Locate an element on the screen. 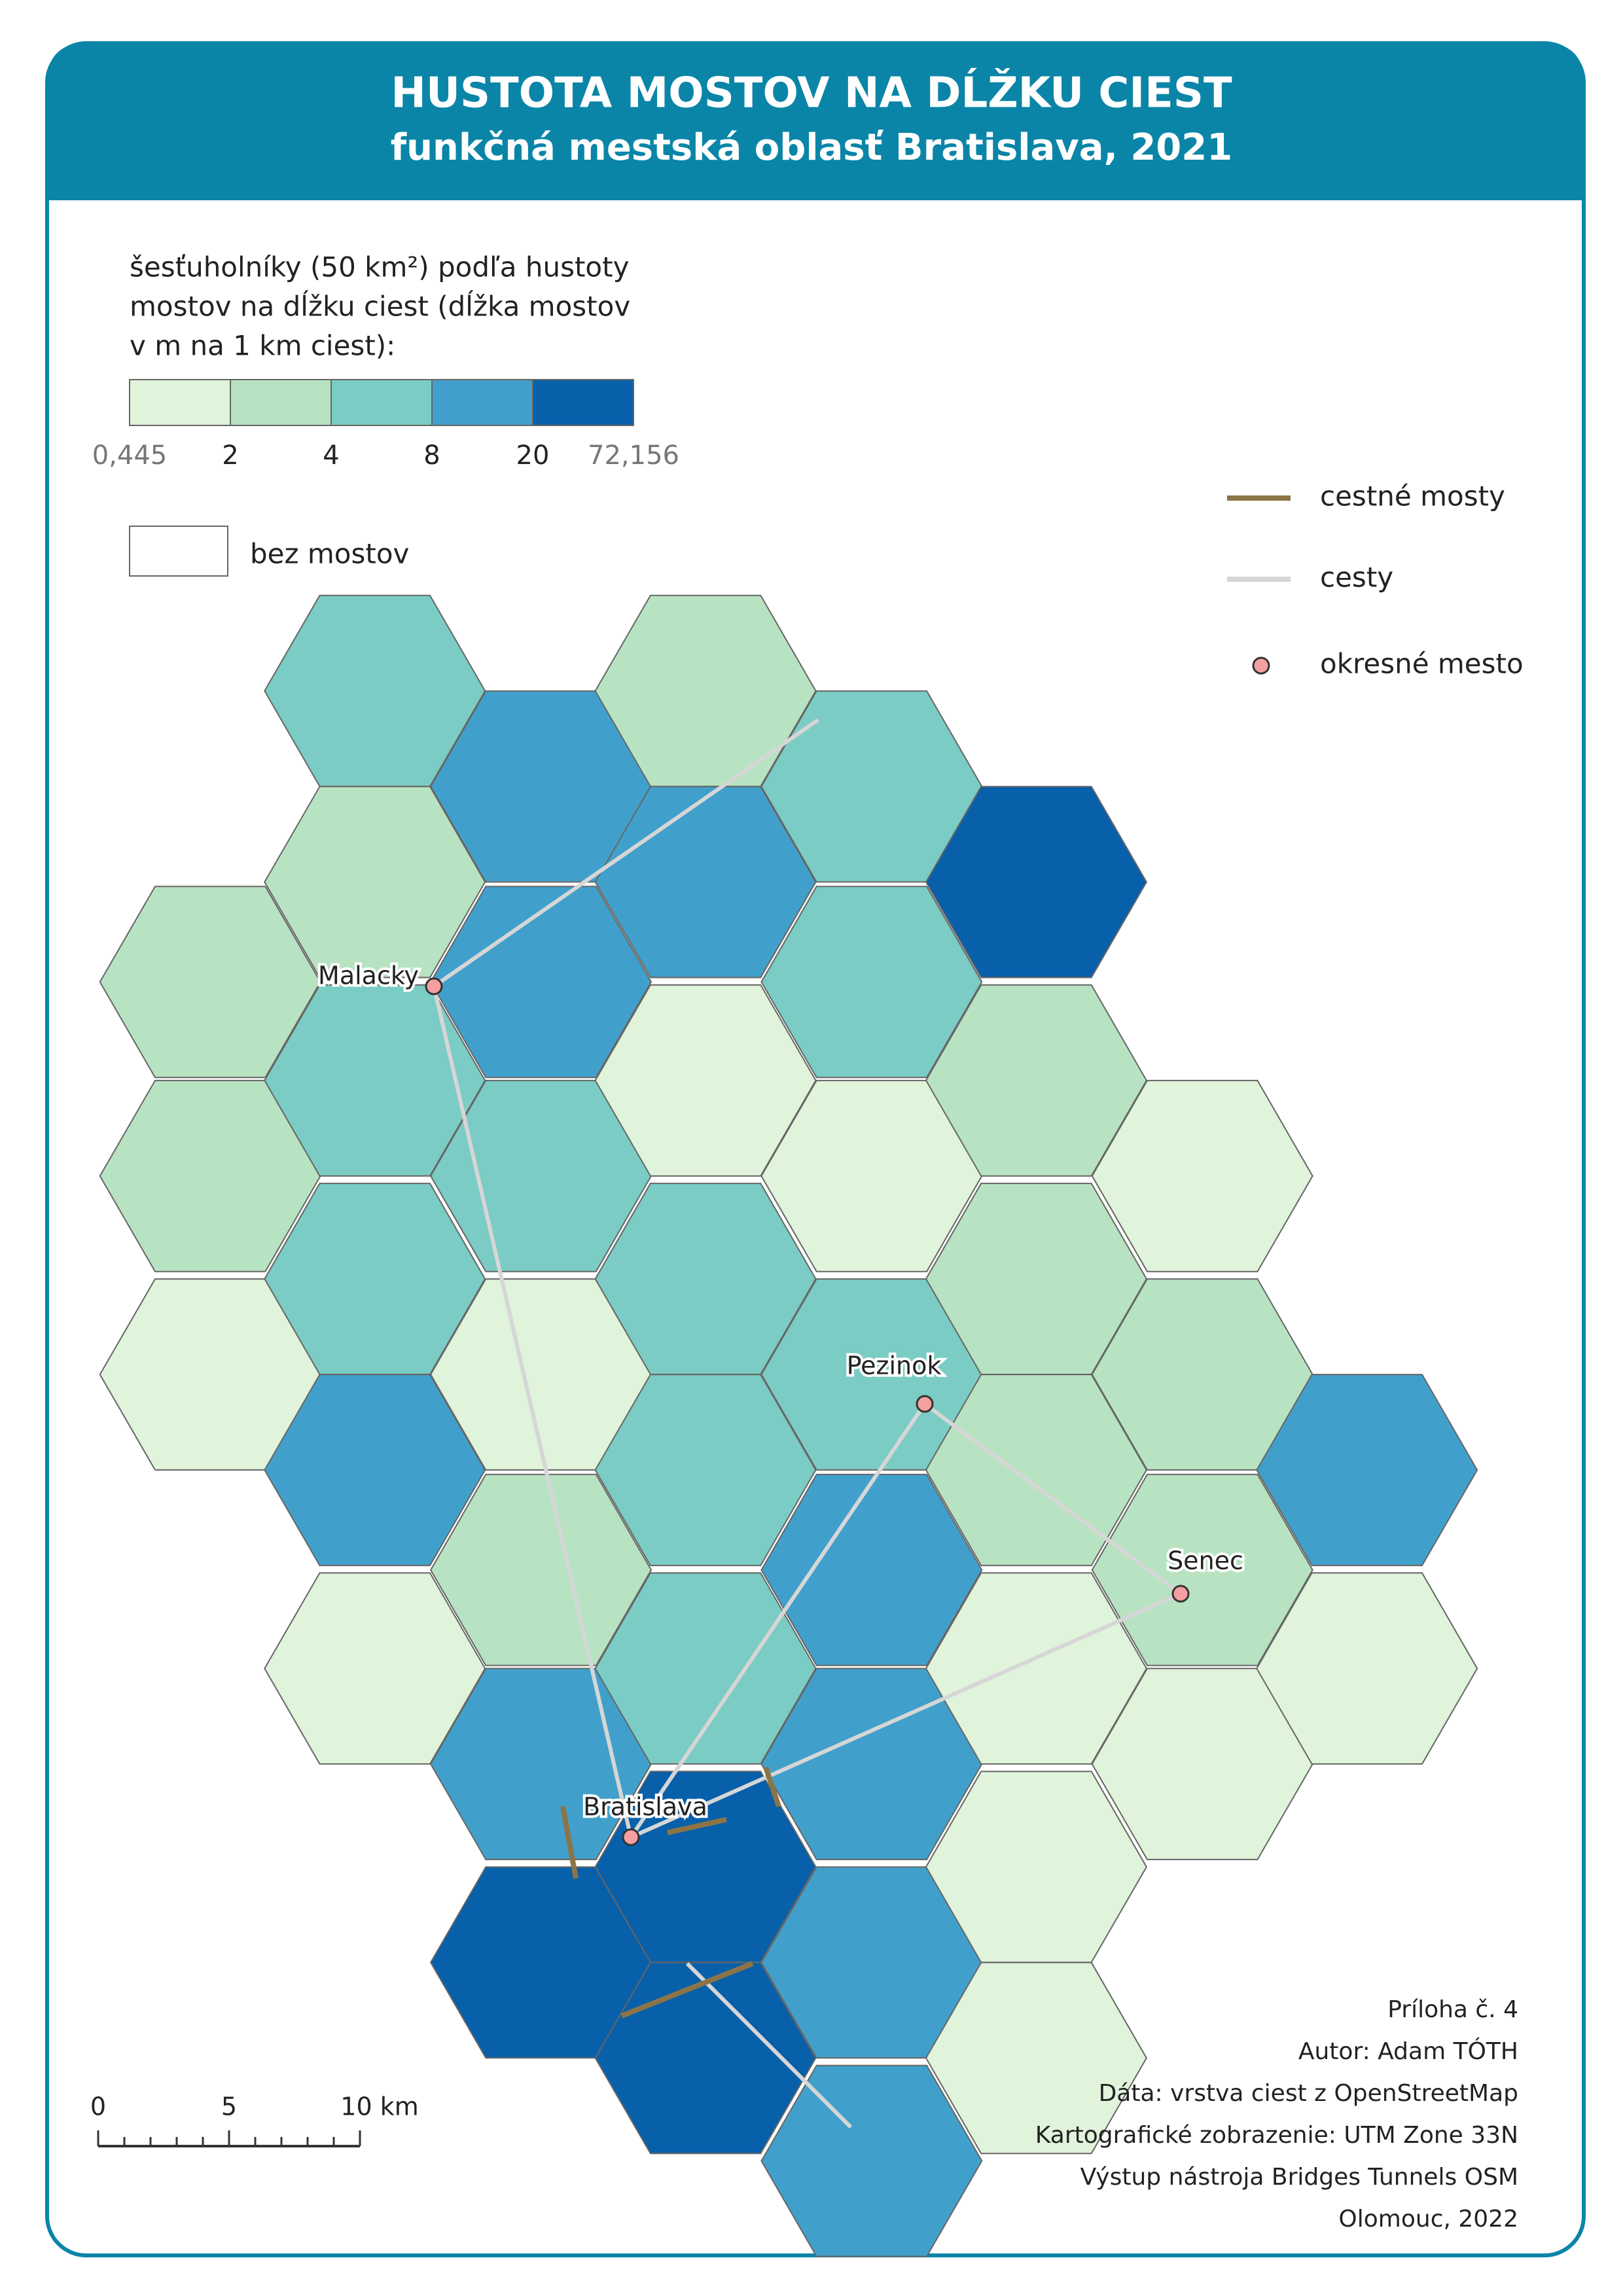 This screenshot has height=2296, width=1623. legend-dot is located at coordinates (1261, 665).